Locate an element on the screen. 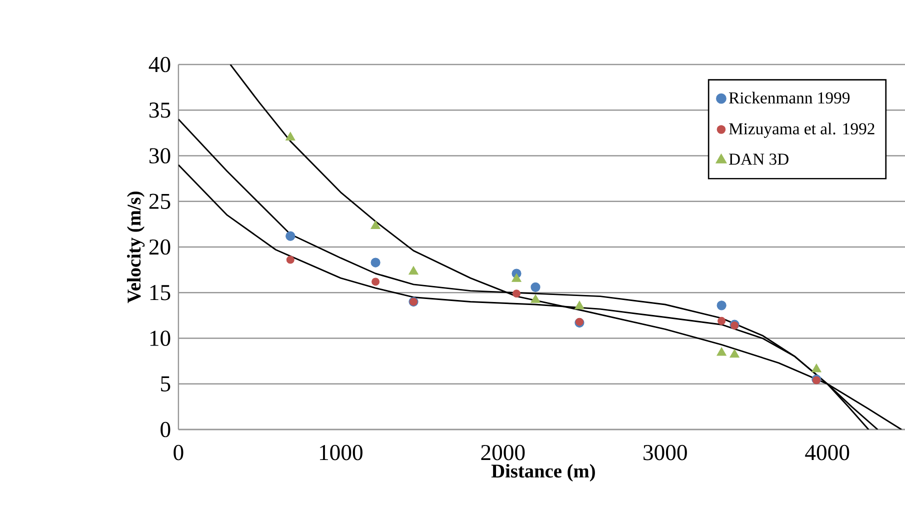 The image size is (905, 508). y-tick-label: 20 is located at coordinates (159, 247).